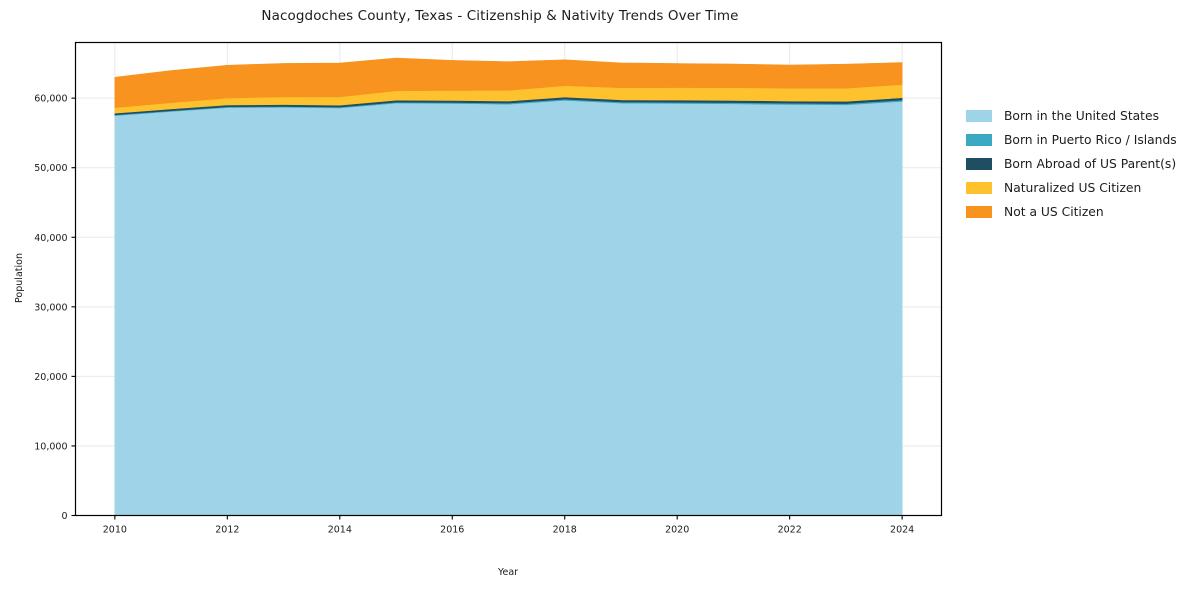  Describe the element at coordinates (50, 446) in the screenshot. I see `y-tick-label: 10,000` at that location.